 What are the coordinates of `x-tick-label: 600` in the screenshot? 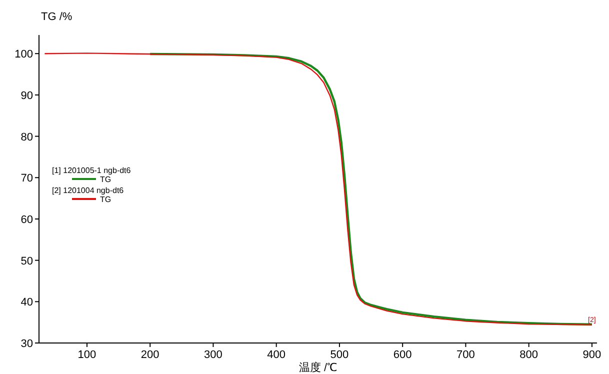 It's located at (402, 355).